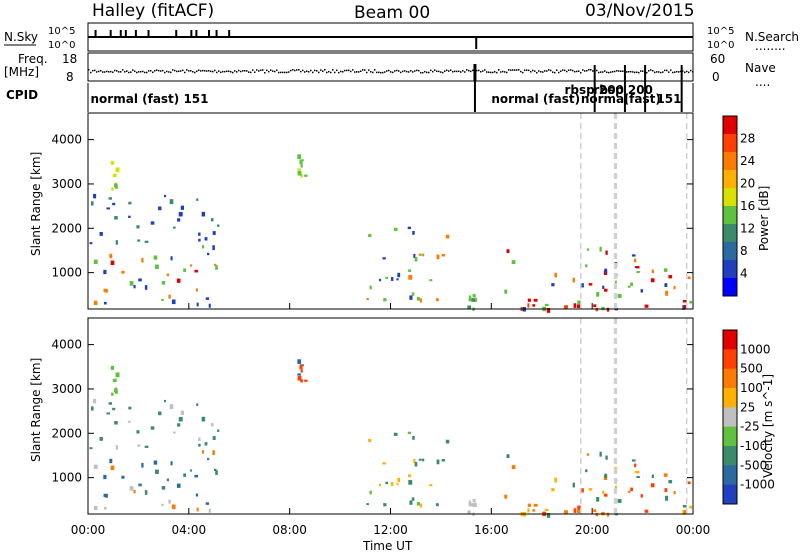  Describe the element at coordinates (747, 161) in the screenshot. I see `power-colorbar-tick: 24` at that location.